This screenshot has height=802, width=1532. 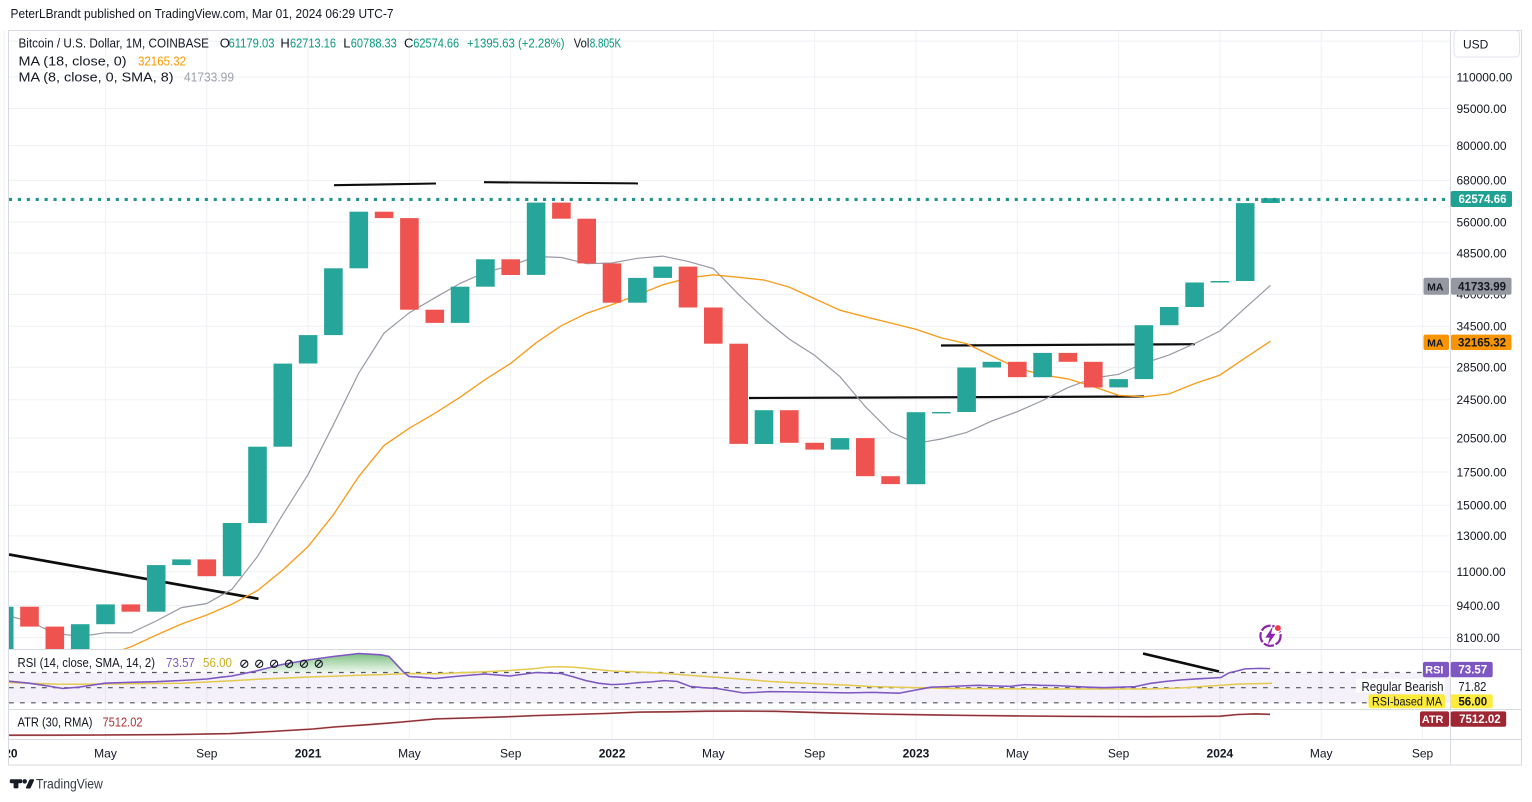 I want to click on svg-text: MA (18, close, 0), so click(x=73, y=62).